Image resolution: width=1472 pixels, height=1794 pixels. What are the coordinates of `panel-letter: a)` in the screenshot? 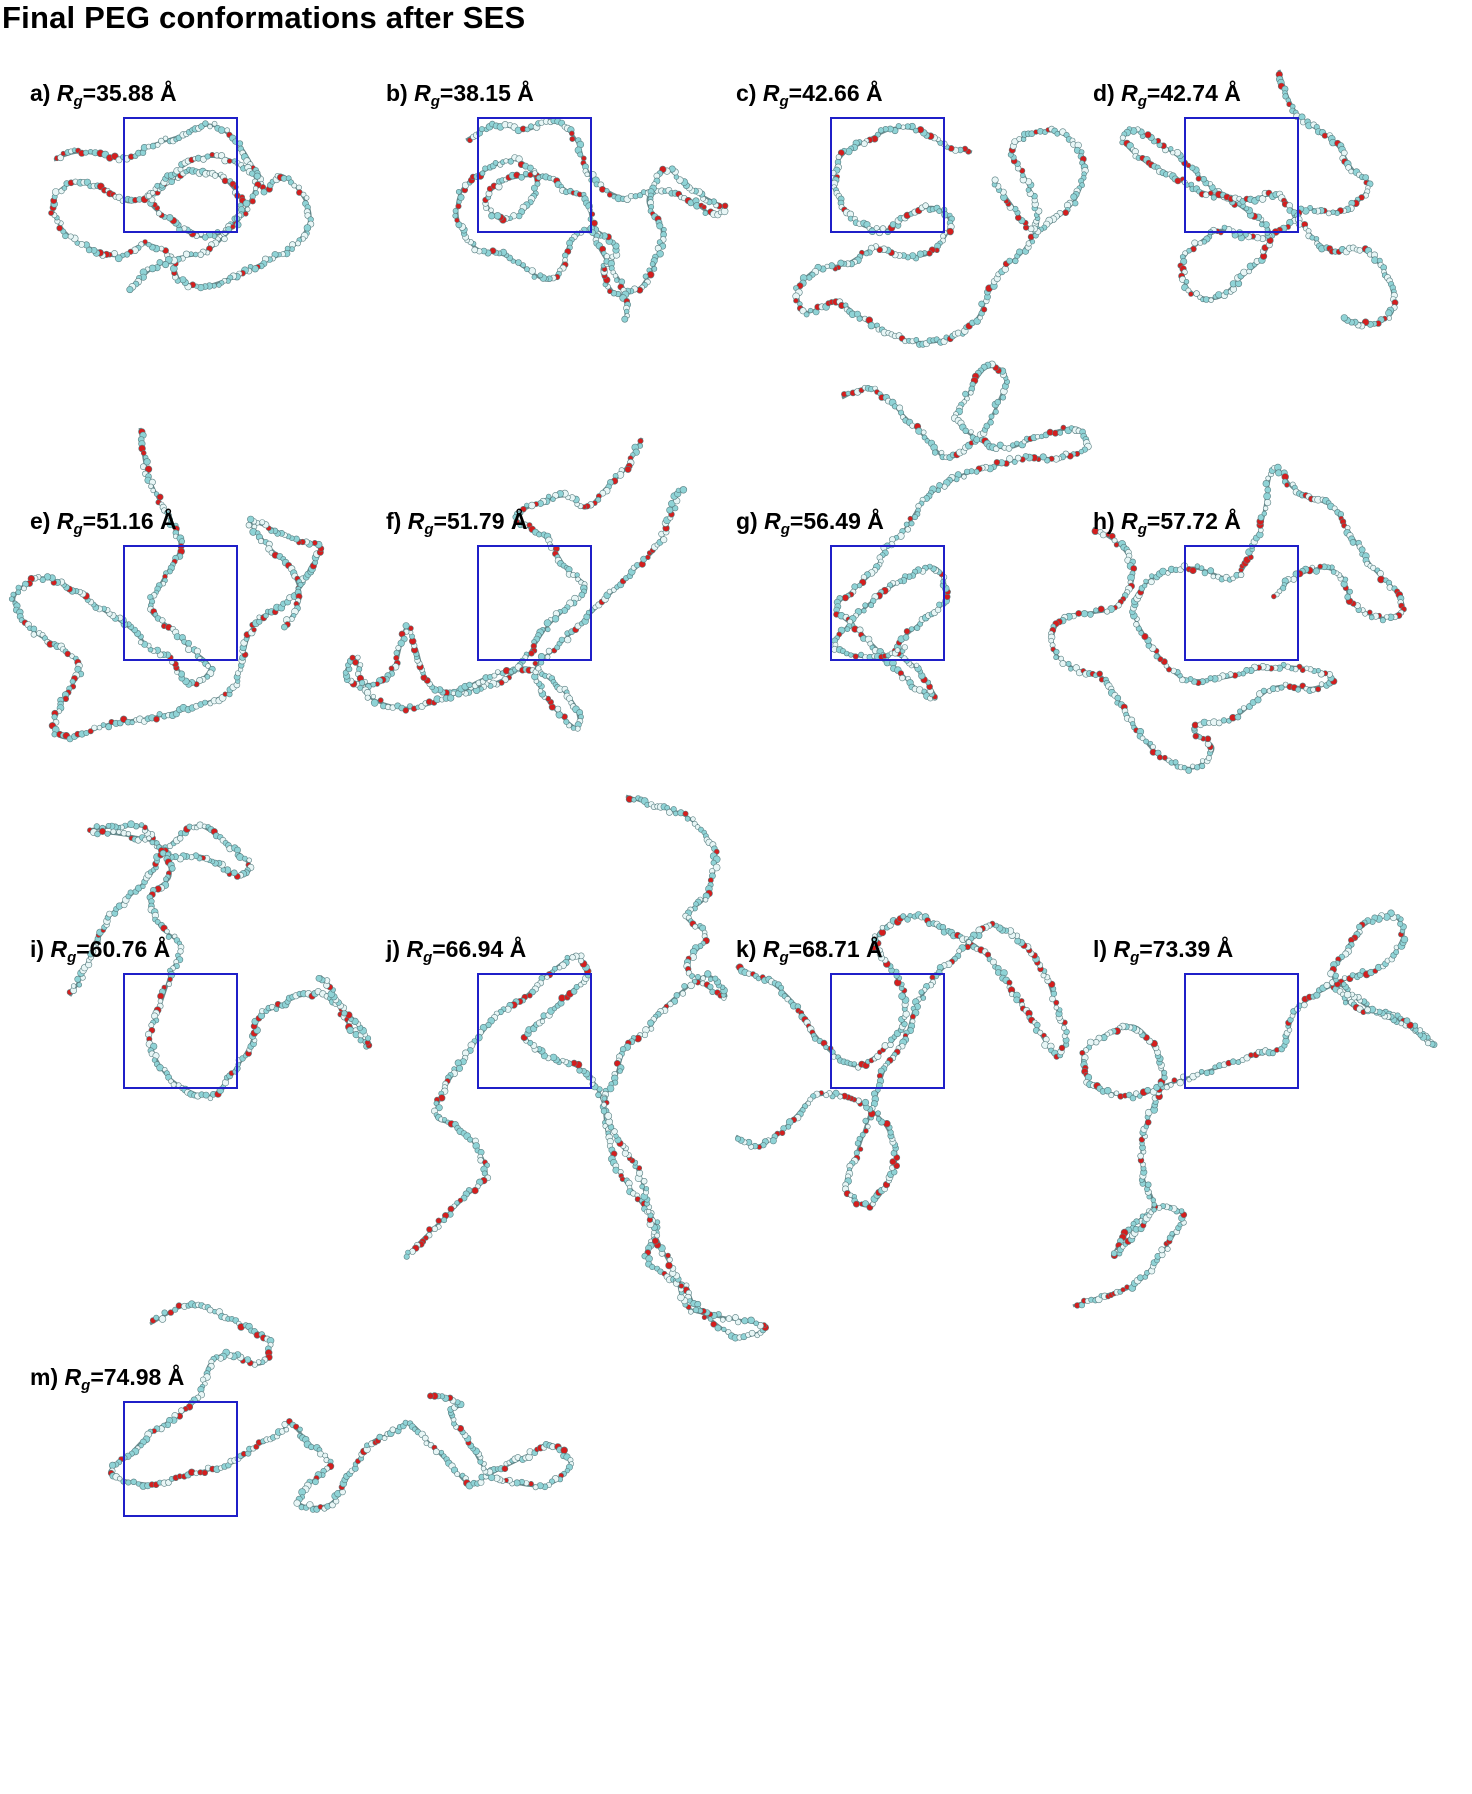 It's located at (40, 93).